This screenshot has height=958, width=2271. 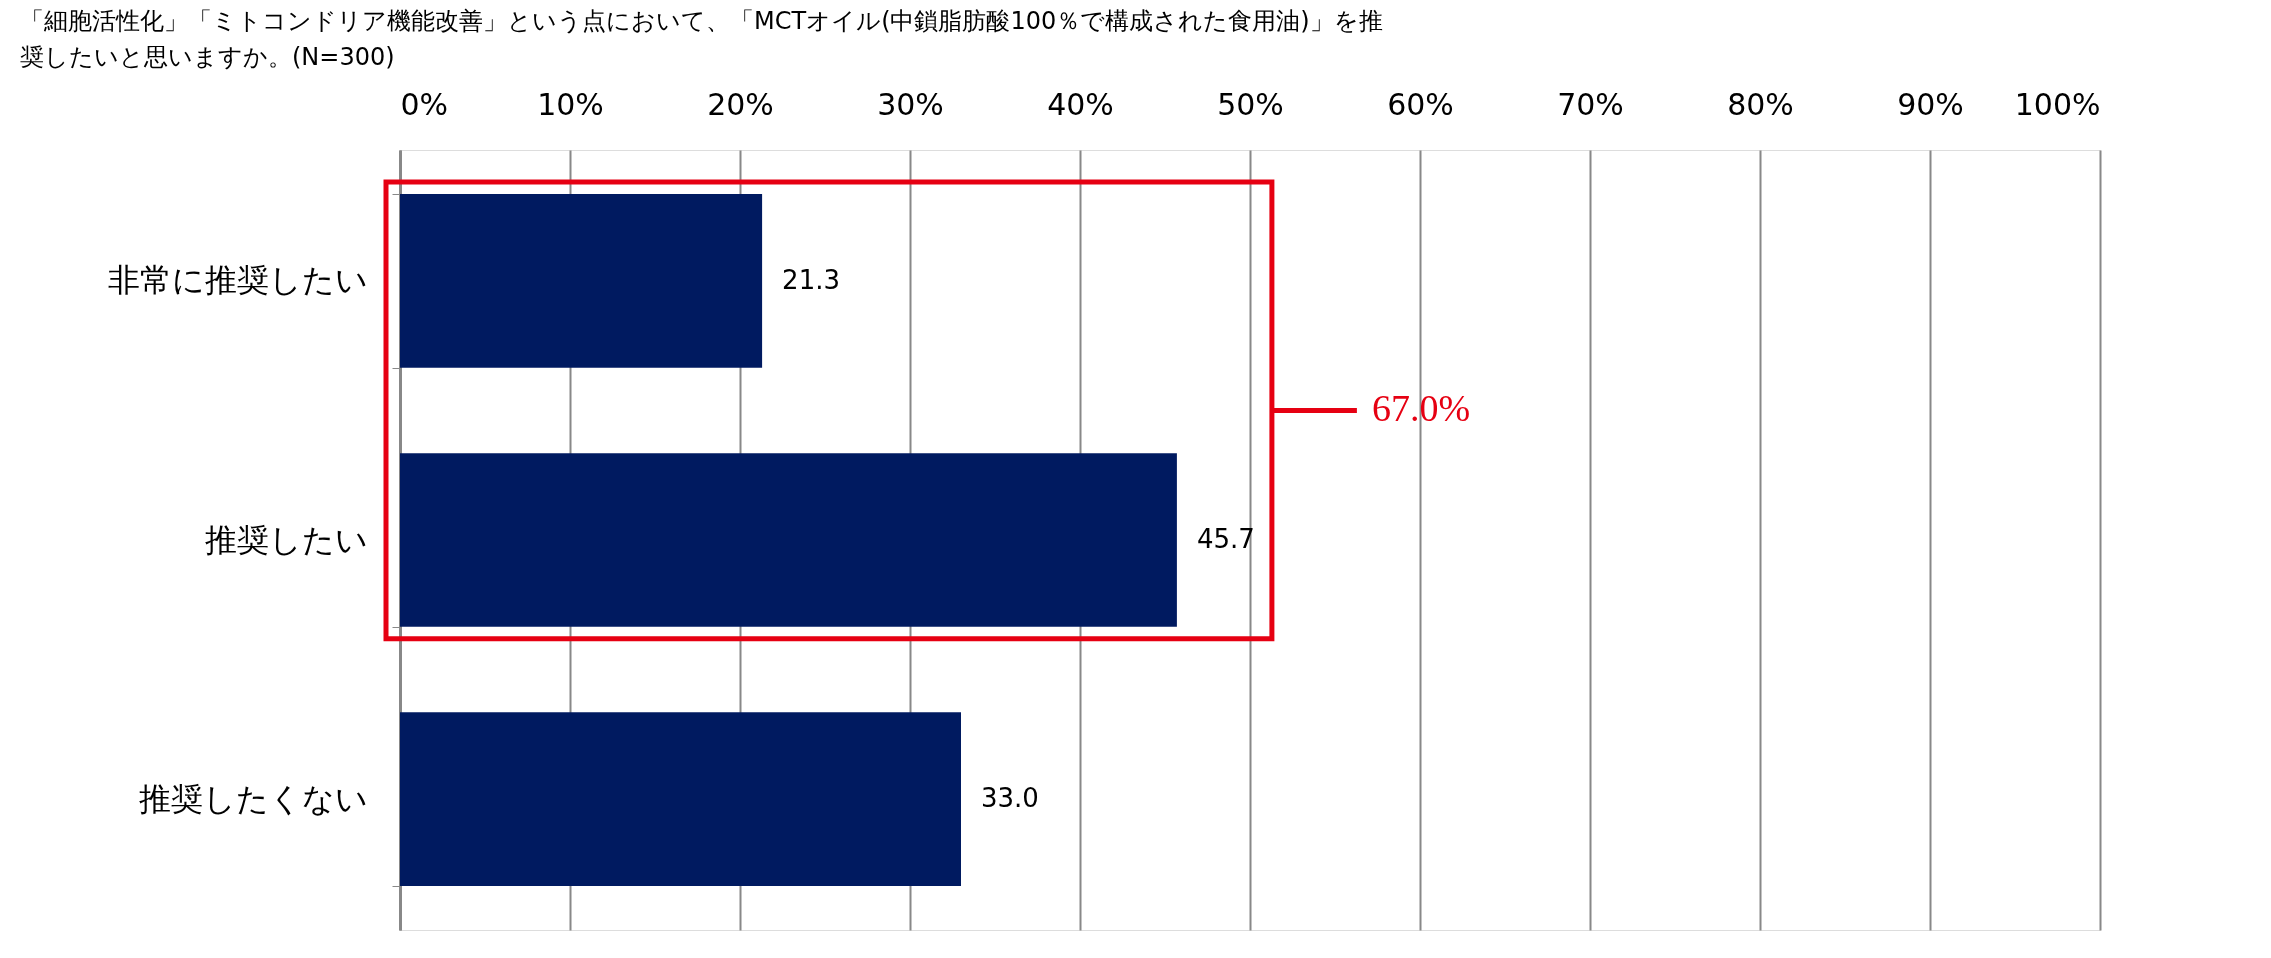 What do you see at coordinates (2057, 104) in the screenshot?
I see `x-tick-label: 100%` at bounding box center [2057, 104].